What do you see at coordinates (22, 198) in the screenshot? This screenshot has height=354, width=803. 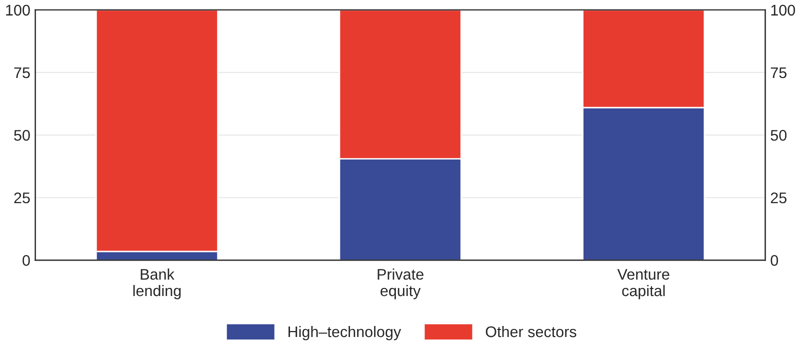 I see `y-tick-label: 25` at bounding box center [22, 198].